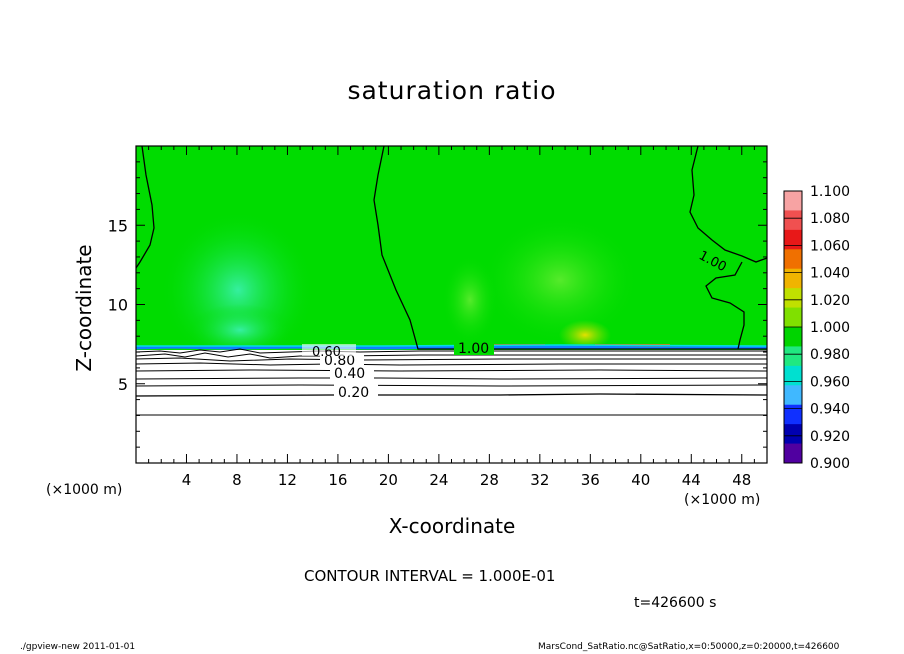 Image resolution: width=904 pixels, height=654 pixels. What do you see at coordinates (337, 480) in the screenshot?
I see `x-tick-label: 16` at bounding box center [337, 480].